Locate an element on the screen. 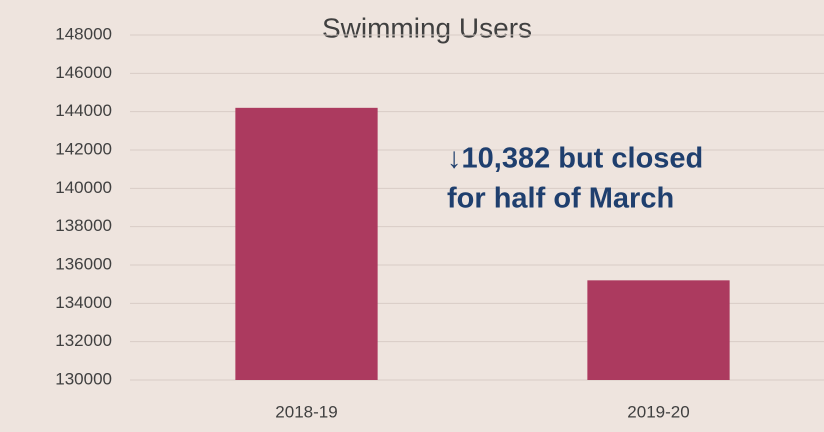 The height and width of the screenshot is (432, 824). y-tick-label: 144000 is located at coordinates (83, 110).